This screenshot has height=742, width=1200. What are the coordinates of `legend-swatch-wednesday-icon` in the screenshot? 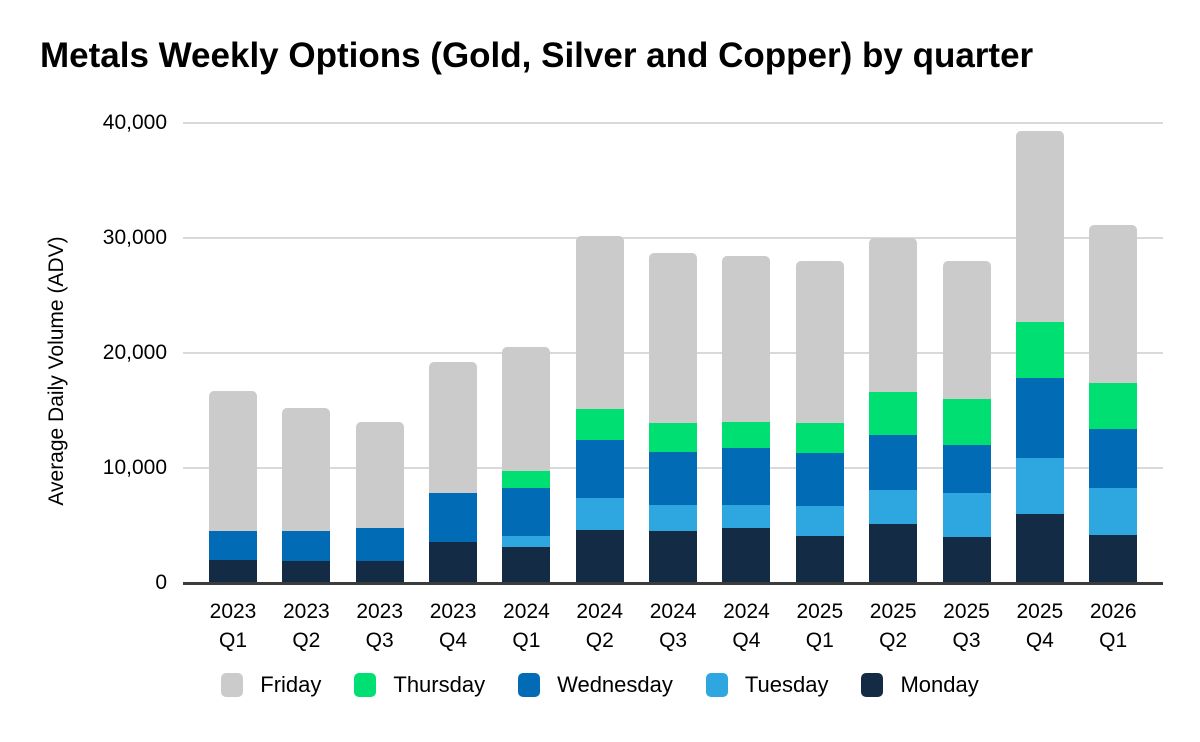 It's located at (529, 685).